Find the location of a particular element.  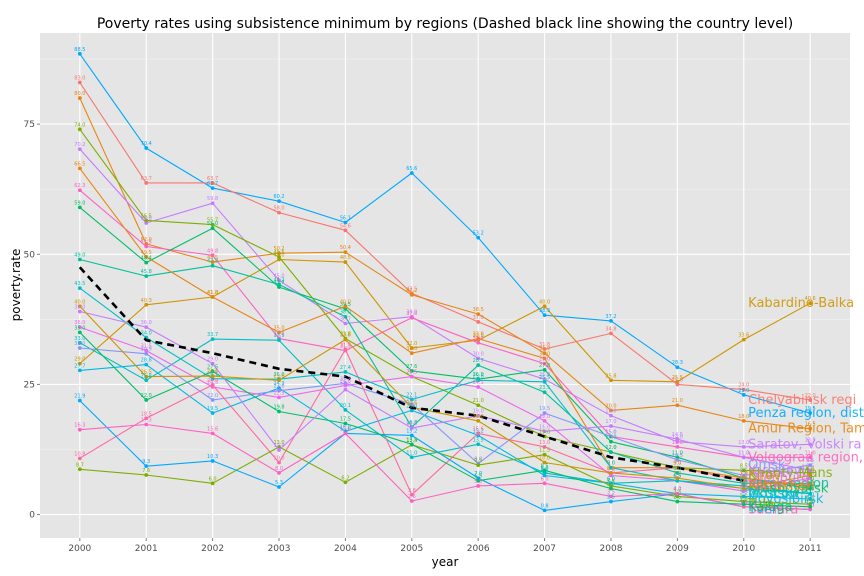

data-label: 63.7 is located at coordinates (146, 179).